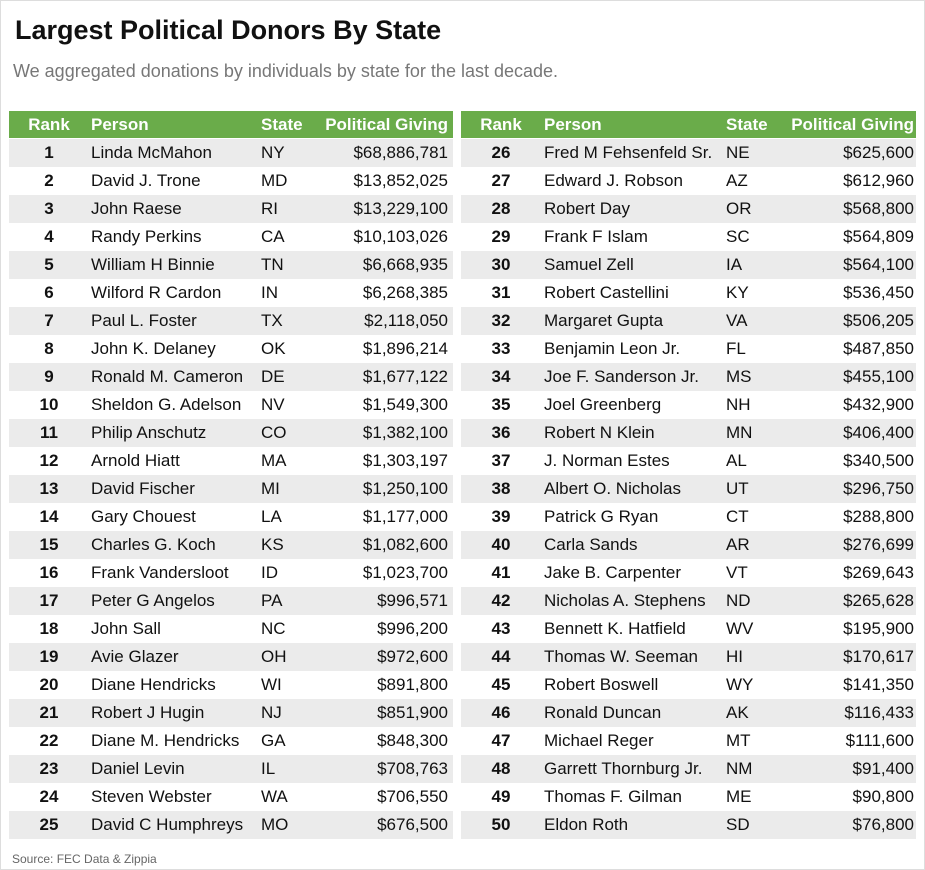 The image size is (925, 870). I want to click on table-row: 8 John K. Delaney OK $1,896,214, so click(231, 349).